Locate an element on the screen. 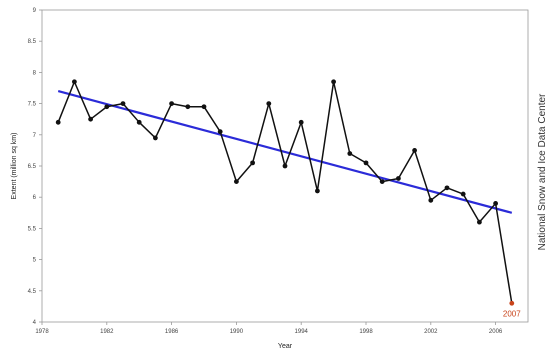 The width and height of the screenshot is (553, 352). highlight-label: 2007 is located at coordinates (512, 313).